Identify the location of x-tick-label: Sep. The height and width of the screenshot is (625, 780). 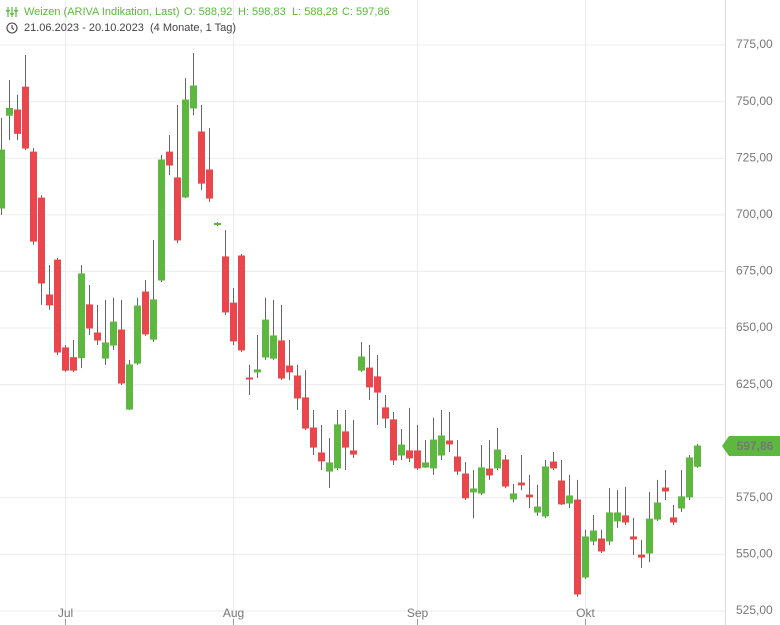
(418, 613).